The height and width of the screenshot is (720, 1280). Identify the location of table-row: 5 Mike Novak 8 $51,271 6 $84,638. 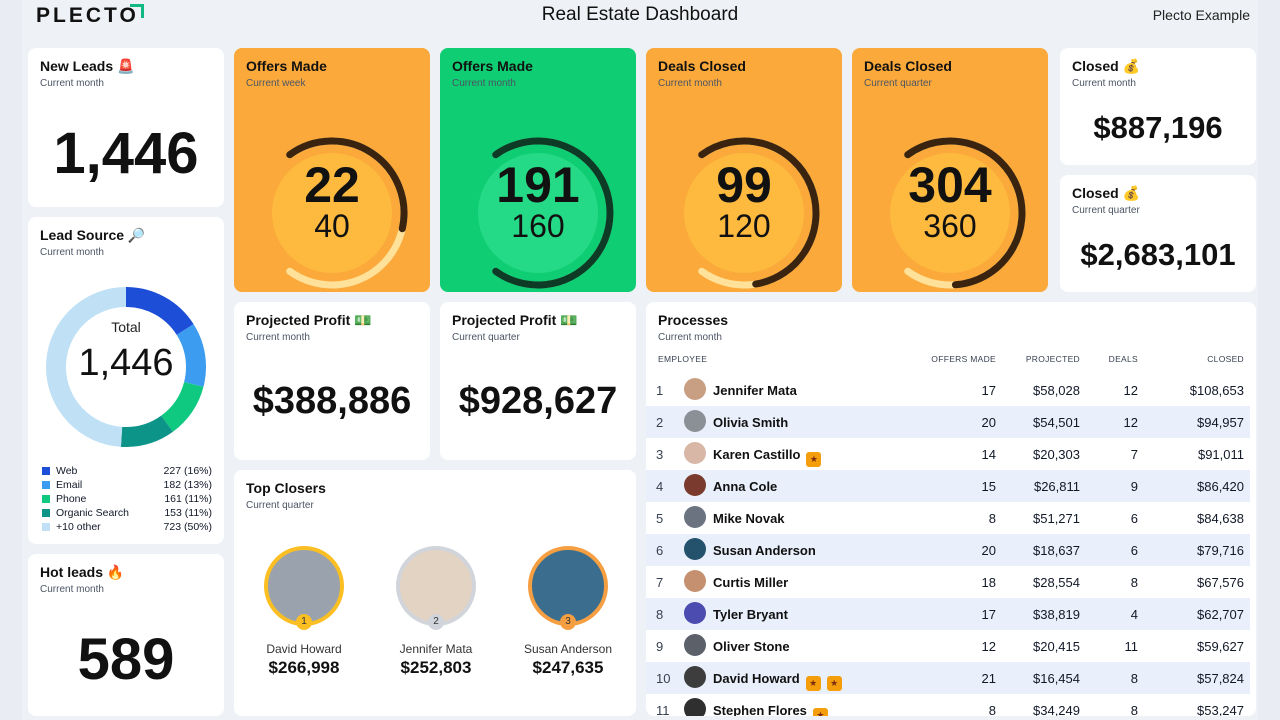
(948, 518).